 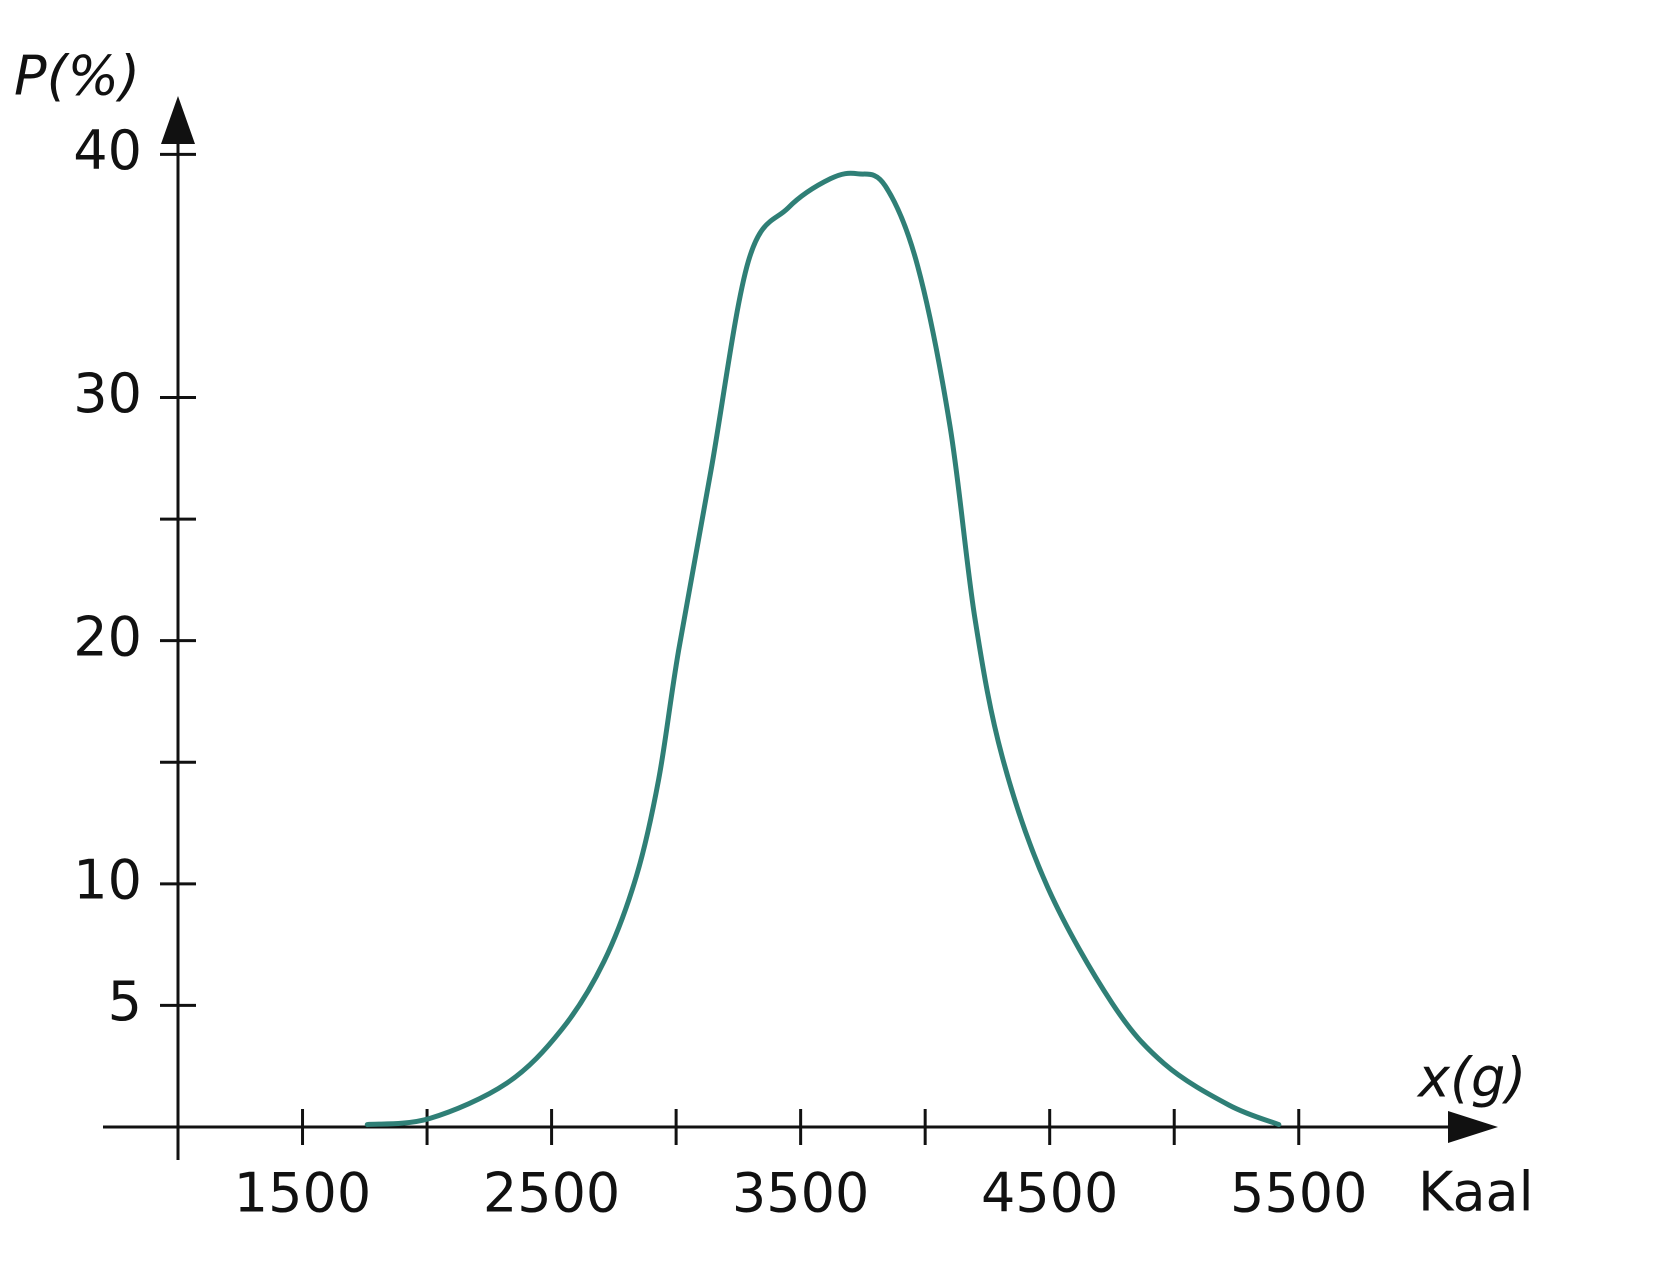 I want to click on x-tick-label: 4500, so click(x=1049, y=1193).